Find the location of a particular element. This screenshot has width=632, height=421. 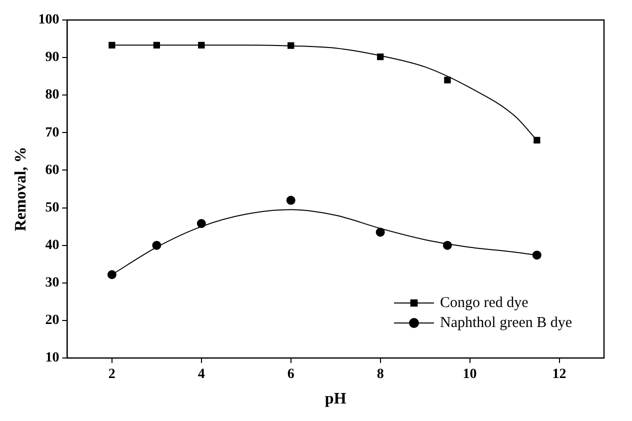

y-tick-label: 10 is located at coordinates (52, 358).